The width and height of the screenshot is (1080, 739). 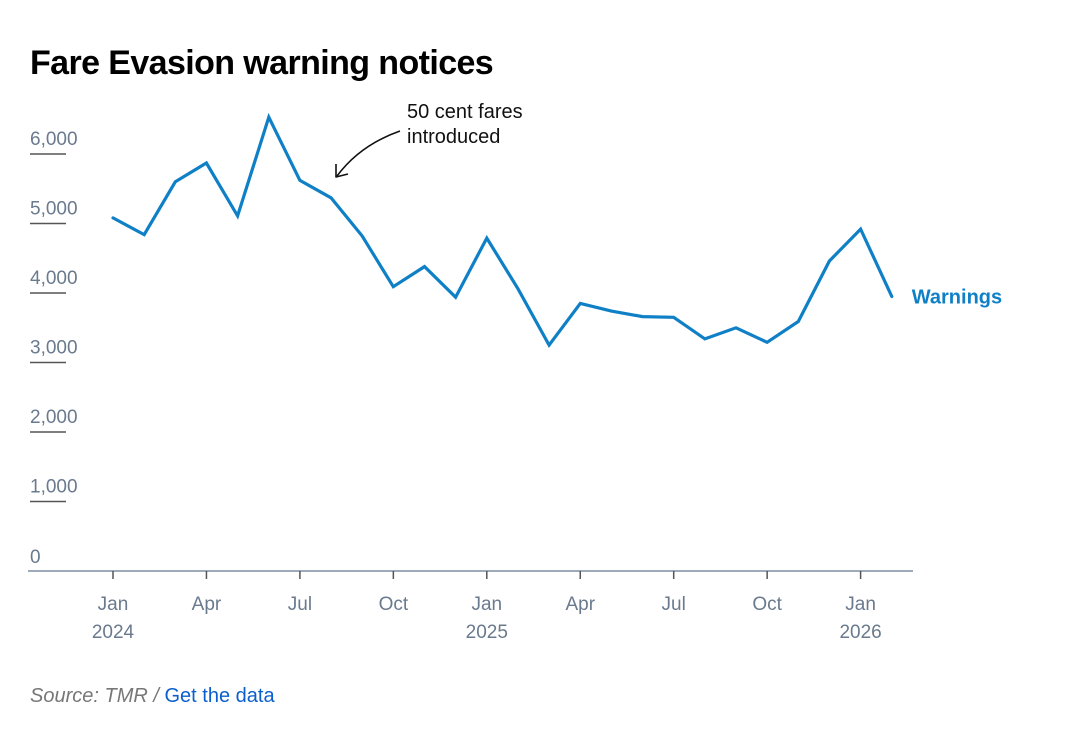 I want to click on chart-title: Fare Evasion warning notices, so click(x=262, y=63).